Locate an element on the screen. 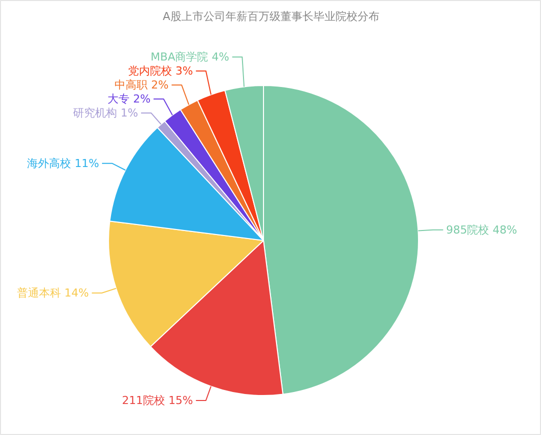  chart-title: A股上市公司年薪百万级董事长毕业院校分布 is located at coordinates (271, 16).